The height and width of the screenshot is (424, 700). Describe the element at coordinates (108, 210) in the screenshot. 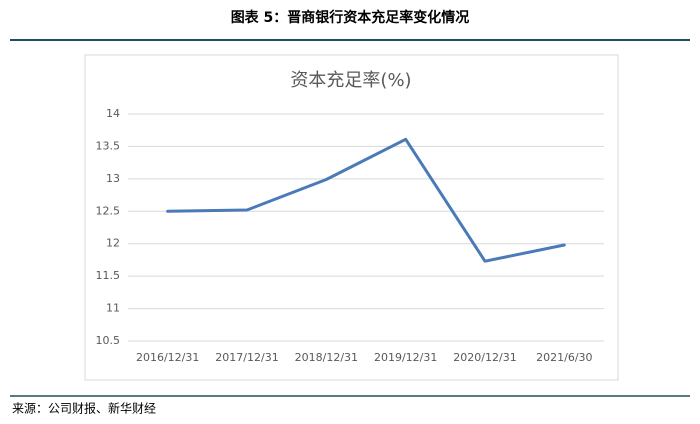

I see `y-tick-label: 12.5` at that location.